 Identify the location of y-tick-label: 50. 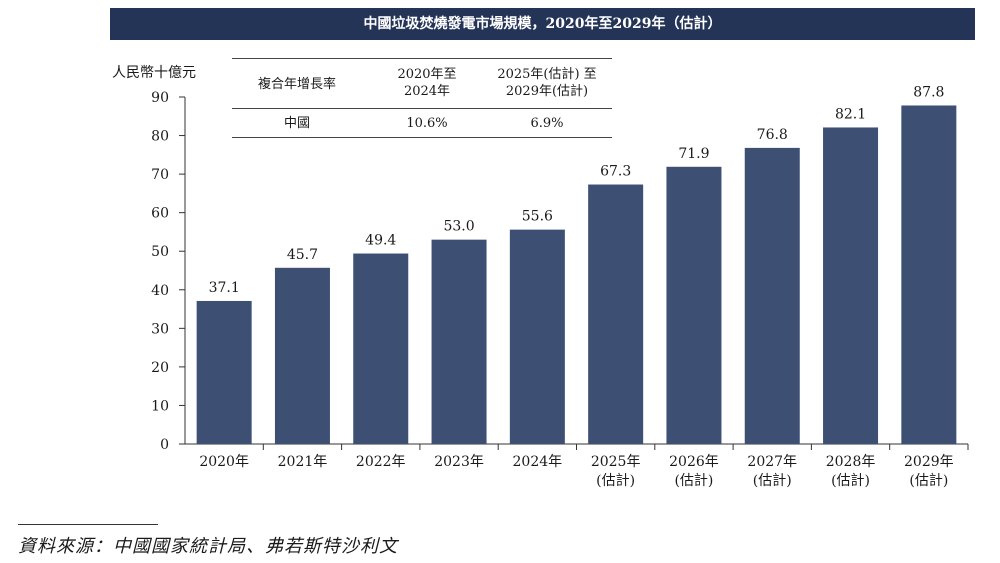
(160, 252).